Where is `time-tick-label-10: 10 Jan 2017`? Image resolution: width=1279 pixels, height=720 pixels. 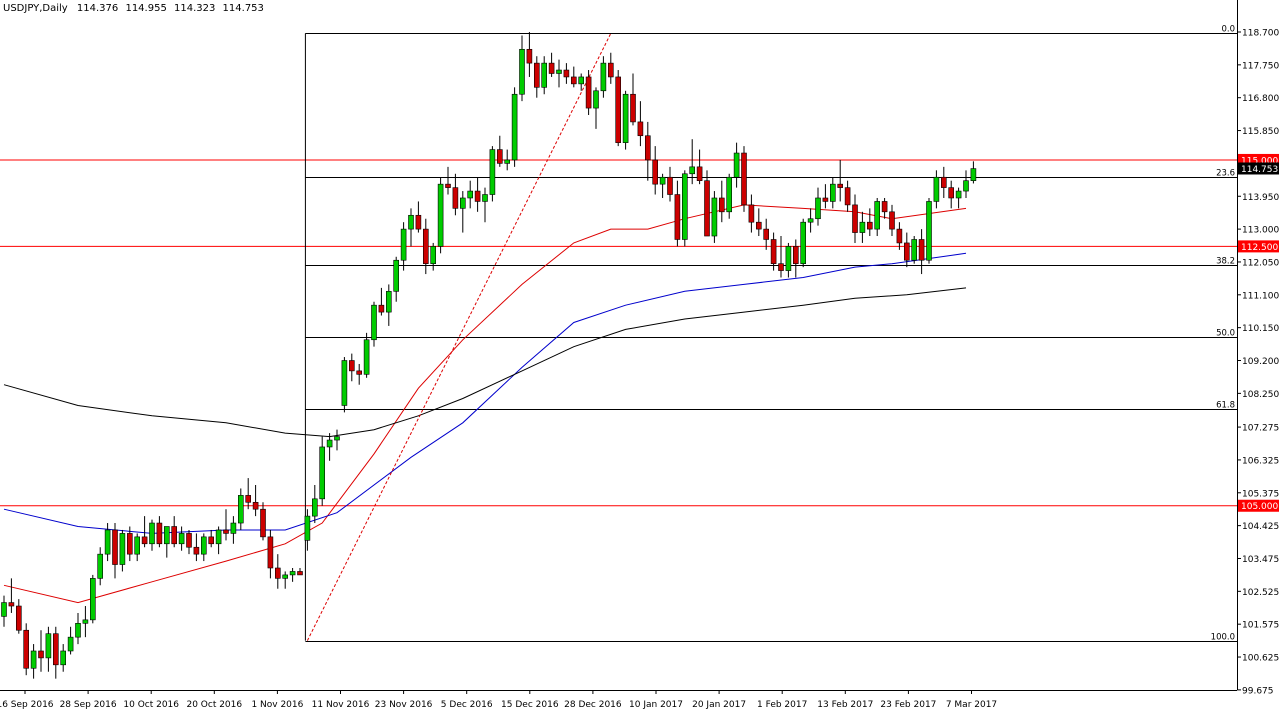
time-tick-label-10: 10 Jan 2017 is located at coordinates (656, 705).